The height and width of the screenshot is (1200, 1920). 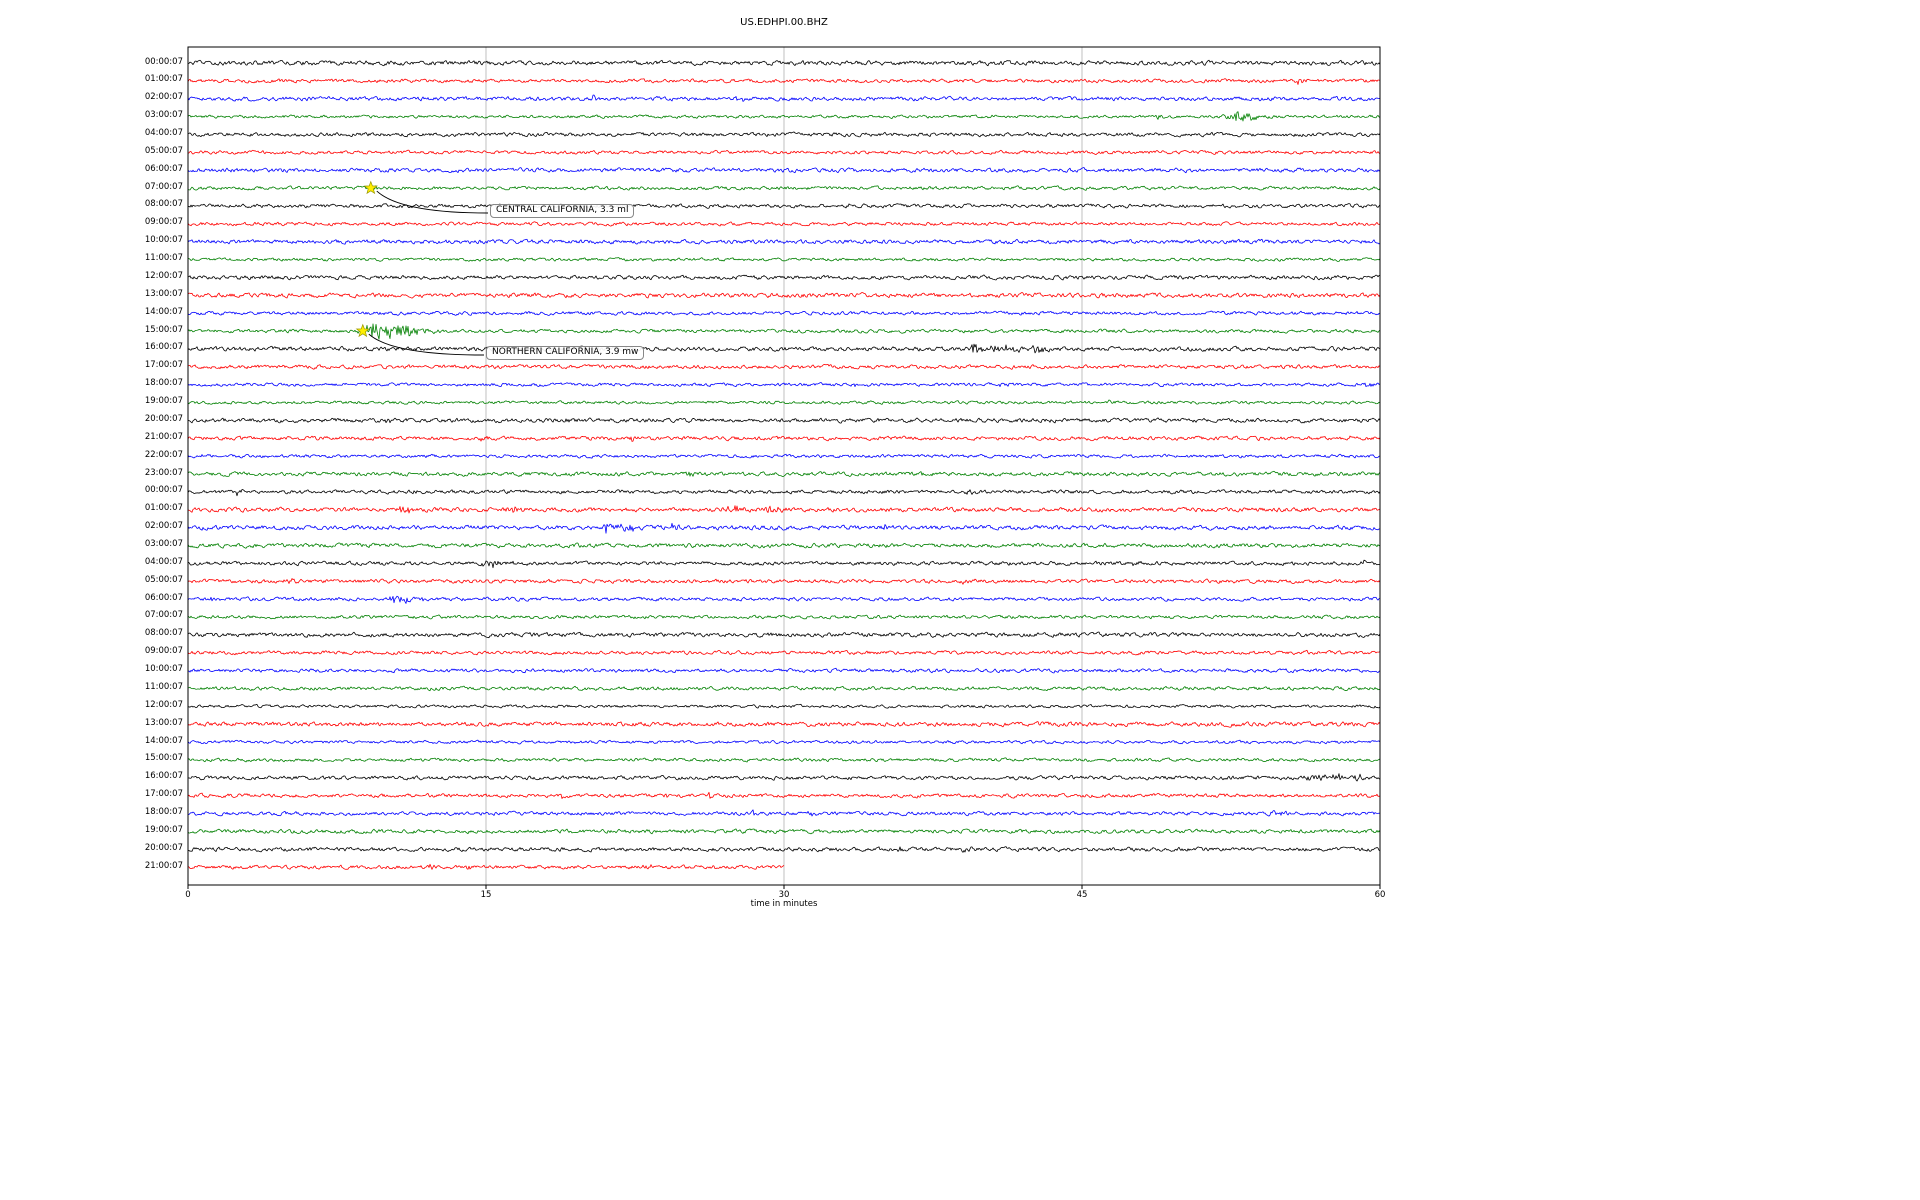 What do you see at coordinates (163, 794) in the screenshot?
I see `row-time-label: 17:00:07` at bounding box center [163, 794].